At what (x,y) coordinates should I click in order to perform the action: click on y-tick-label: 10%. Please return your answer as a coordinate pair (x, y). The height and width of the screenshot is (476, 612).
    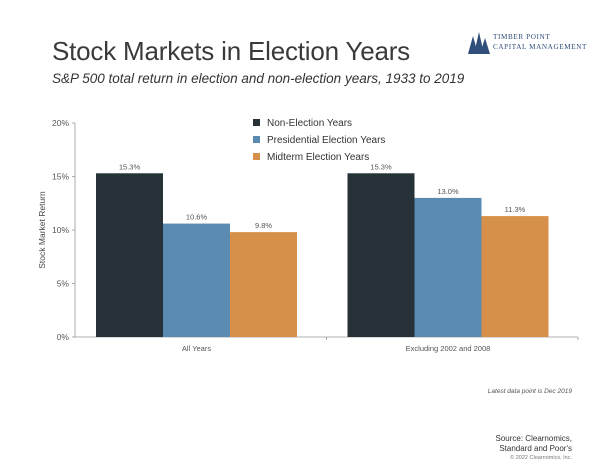
    Looking at the image, I should click on (60, 230).